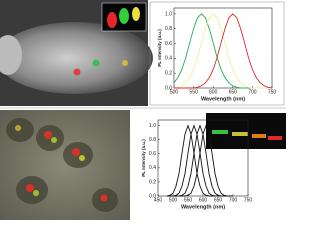 This screenshot has width=320, height=240. I want to click on plot-frame, so click(223, 48).